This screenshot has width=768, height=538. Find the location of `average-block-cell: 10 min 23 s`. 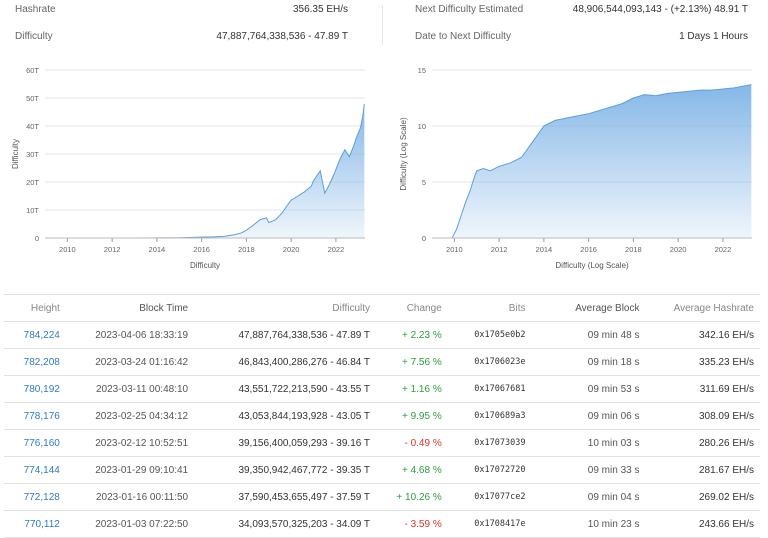

average-block-cell: 10 min 23 s is located at coordinates (588, 524).